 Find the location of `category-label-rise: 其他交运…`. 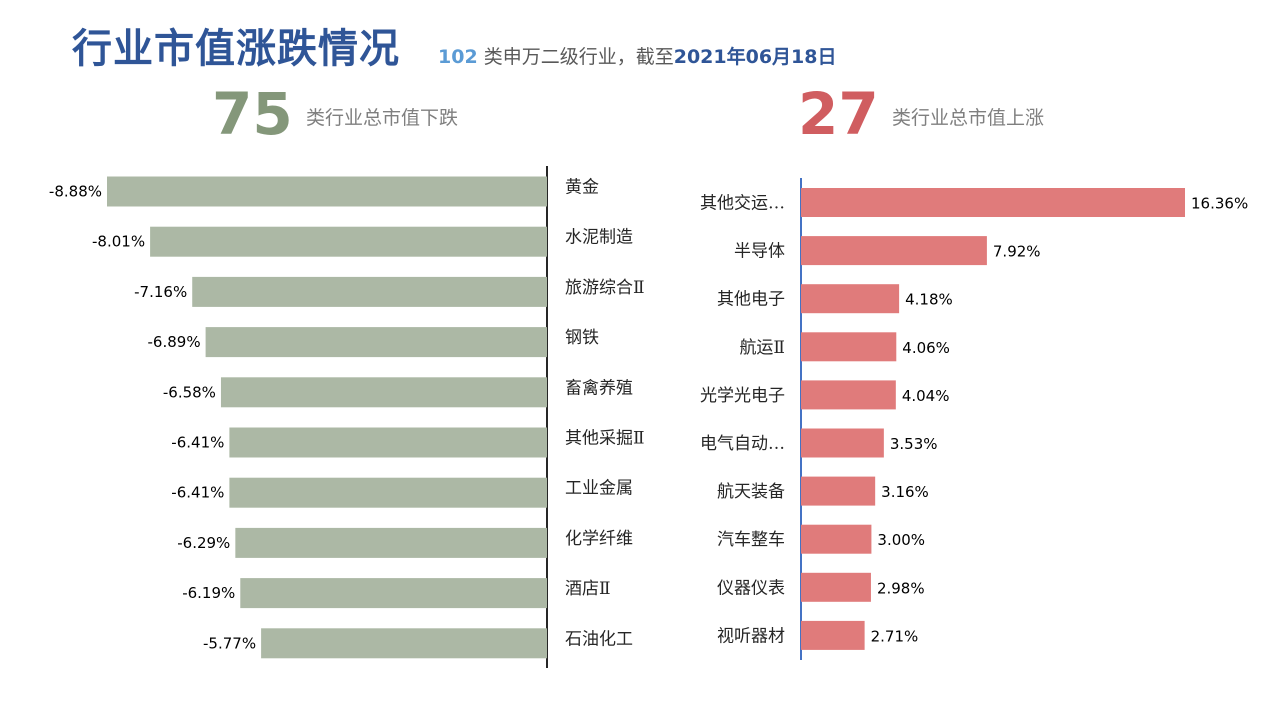

category-label-rise: 其他交运… is located at coordinates (742, 204).